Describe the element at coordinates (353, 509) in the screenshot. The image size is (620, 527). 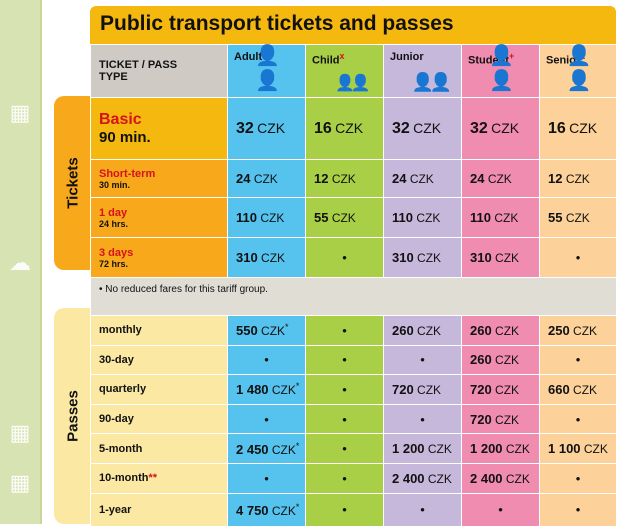
I see `pass-row: 1-year 4 750 CZK* • • • •` at that location.